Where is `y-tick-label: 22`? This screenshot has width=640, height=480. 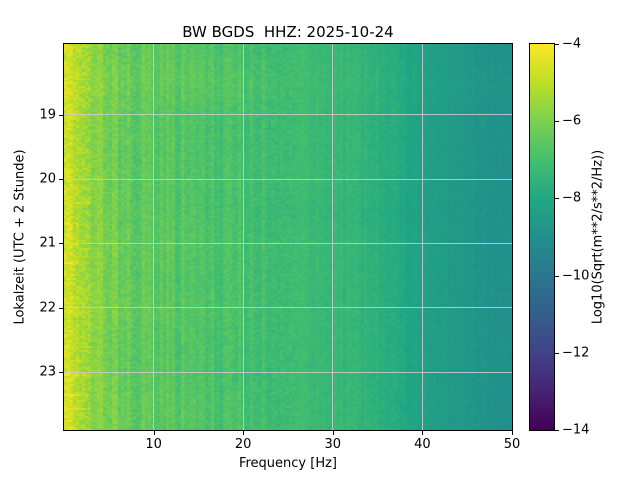 y-tick-label: 22 is located at coordinates (47, 308).